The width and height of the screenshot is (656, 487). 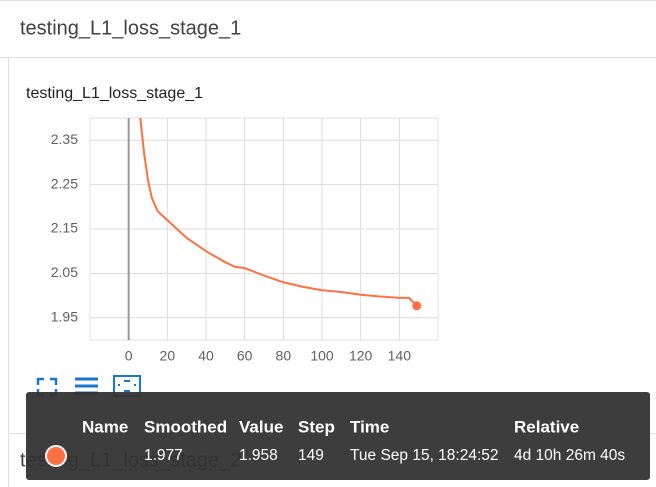 What do you see at coordinates (64, 317) in the screenshot?
I see `y-tick-label: 1.95` at bounding box center [64, 317].